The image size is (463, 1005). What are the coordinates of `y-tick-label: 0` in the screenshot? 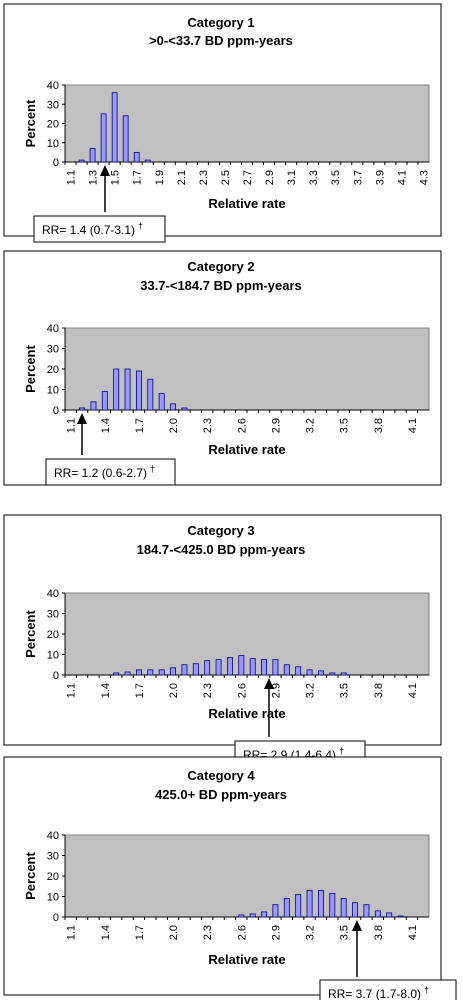 It's located at (56, 676).